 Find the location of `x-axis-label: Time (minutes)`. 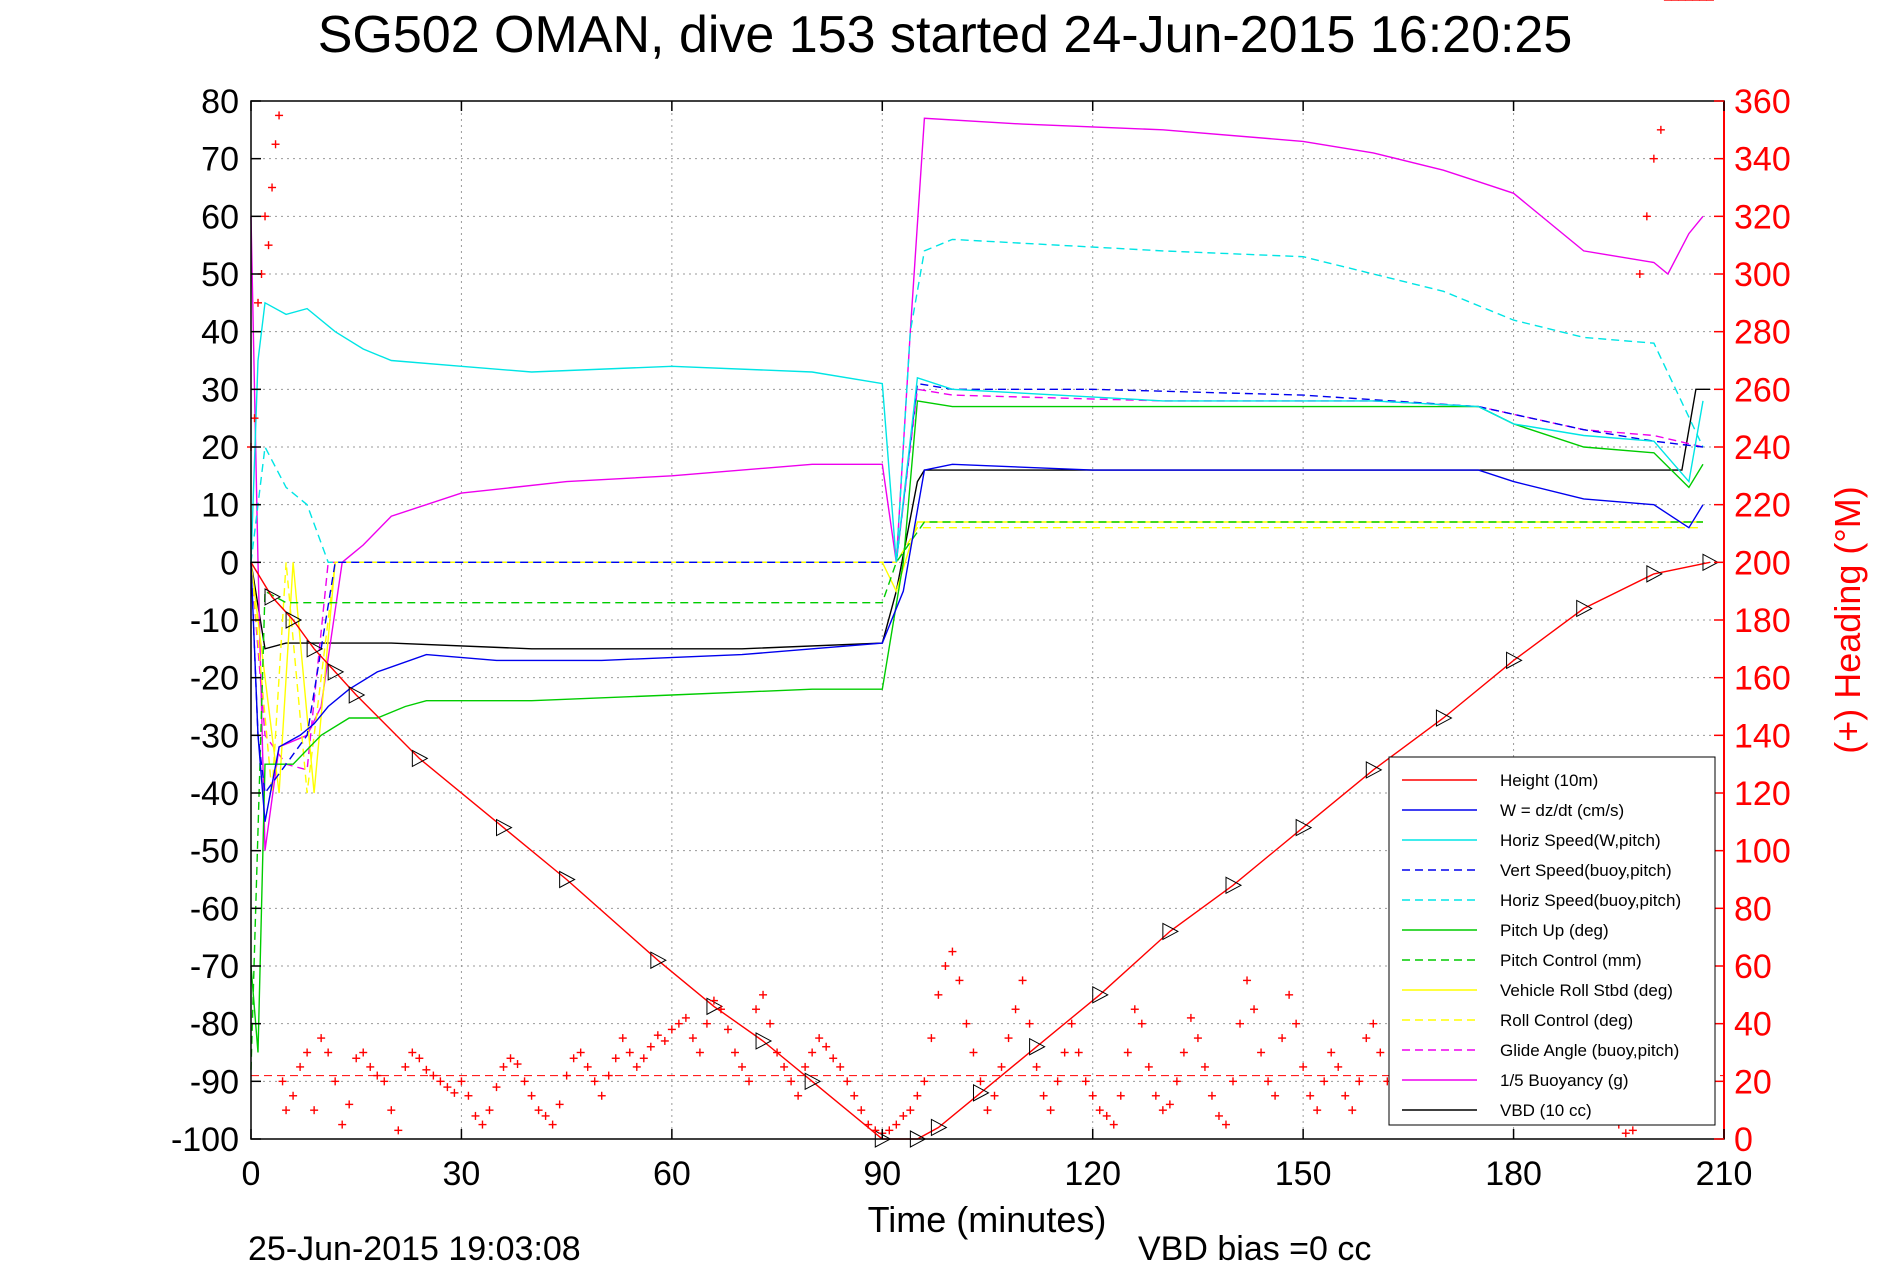

x-axis-label: Time (minutes) is located at coordinates (987, 1219).